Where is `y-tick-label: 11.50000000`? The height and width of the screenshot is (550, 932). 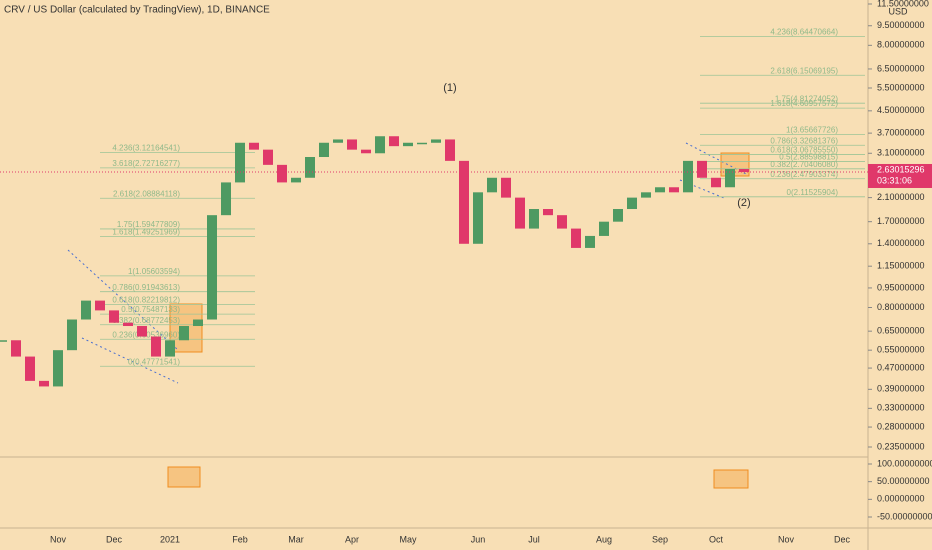 y-tick-label: 11.50000000 is located at coordinates (903, 4).